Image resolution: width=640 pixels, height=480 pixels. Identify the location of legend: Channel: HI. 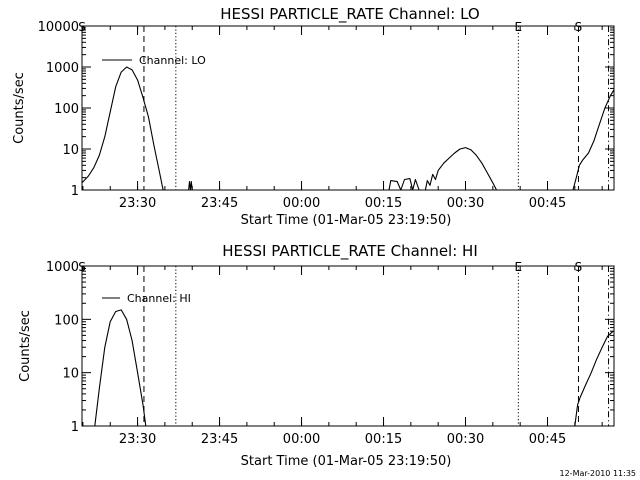
(146, 298).